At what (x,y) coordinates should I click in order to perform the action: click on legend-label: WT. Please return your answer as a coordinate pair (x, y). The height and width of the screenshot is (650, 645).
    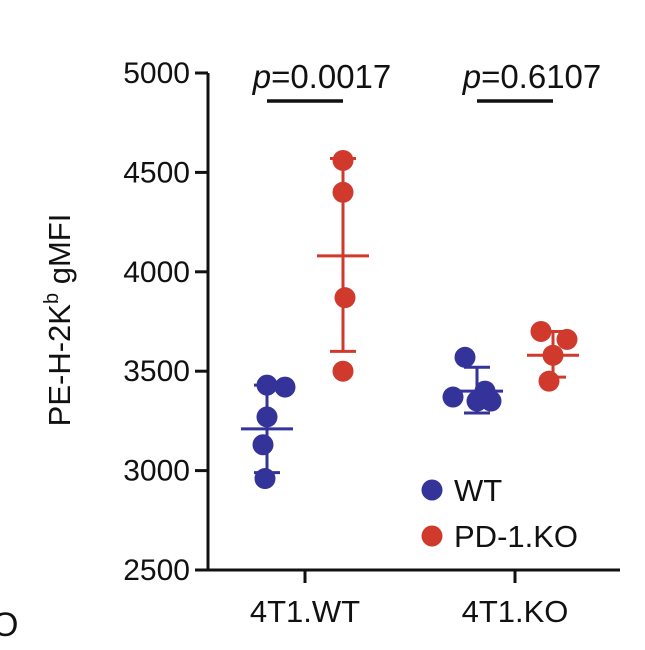
    Looking at the image, I should click on (478, 490).